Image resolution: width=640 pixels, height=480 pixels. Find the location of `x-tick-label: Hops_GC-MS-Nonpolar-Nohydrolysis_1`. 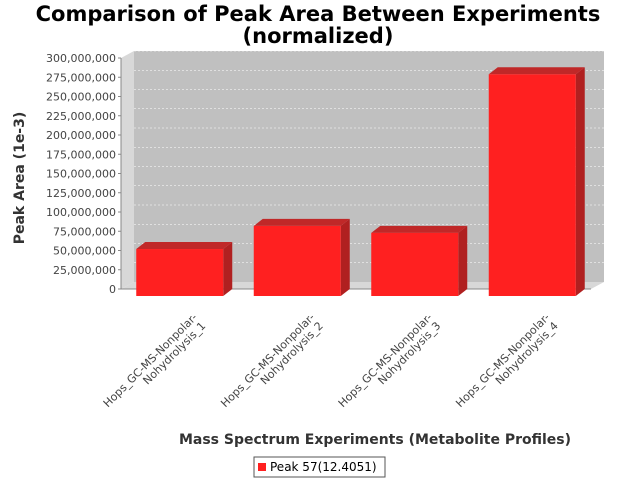

x-tick-label: Hops_GC-MS-Nonpolar-Nohydrolysis_1 is located at coordinates (155, 365).